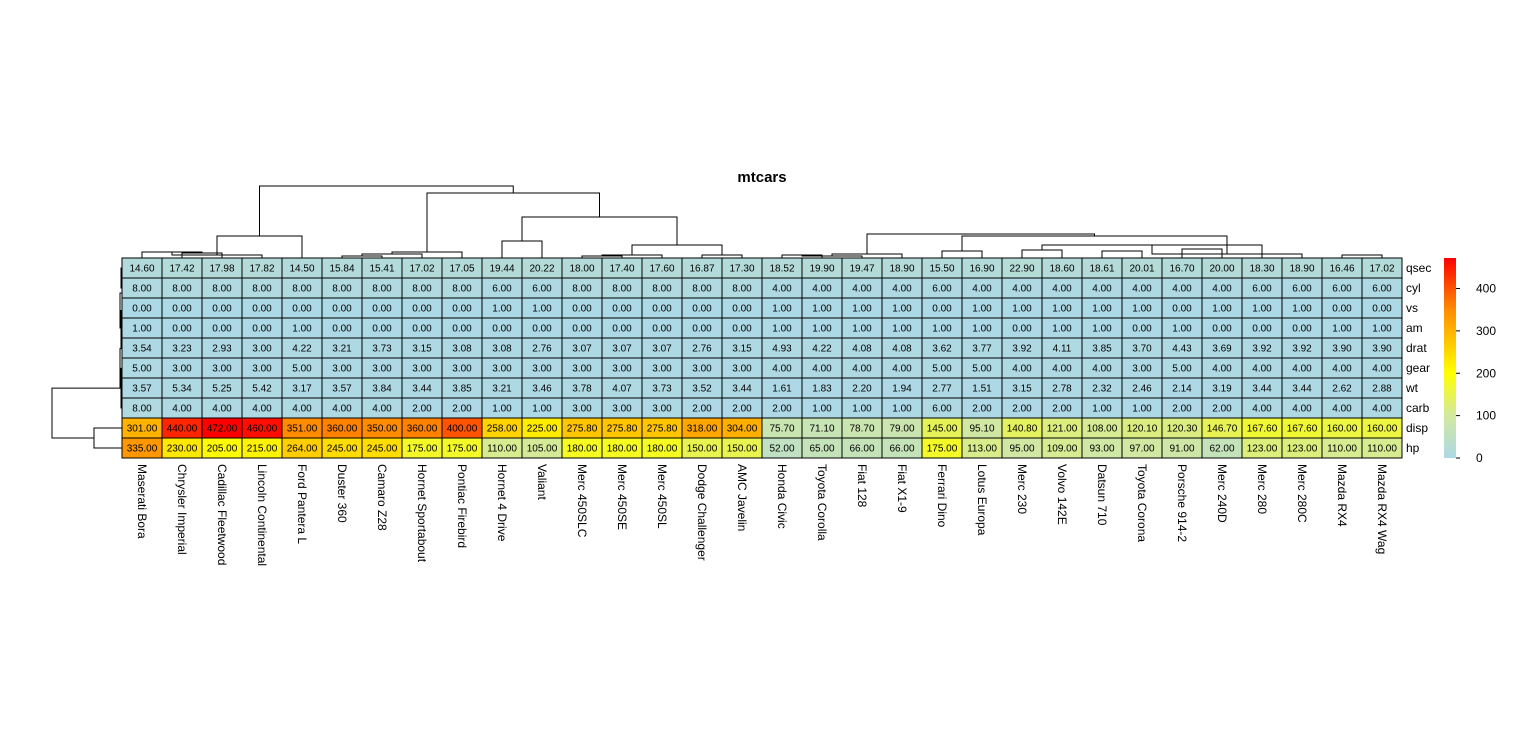 The image size is (1536, 746). I want to click on heatmap-cell-label: 3.92, so click(1302, 349).